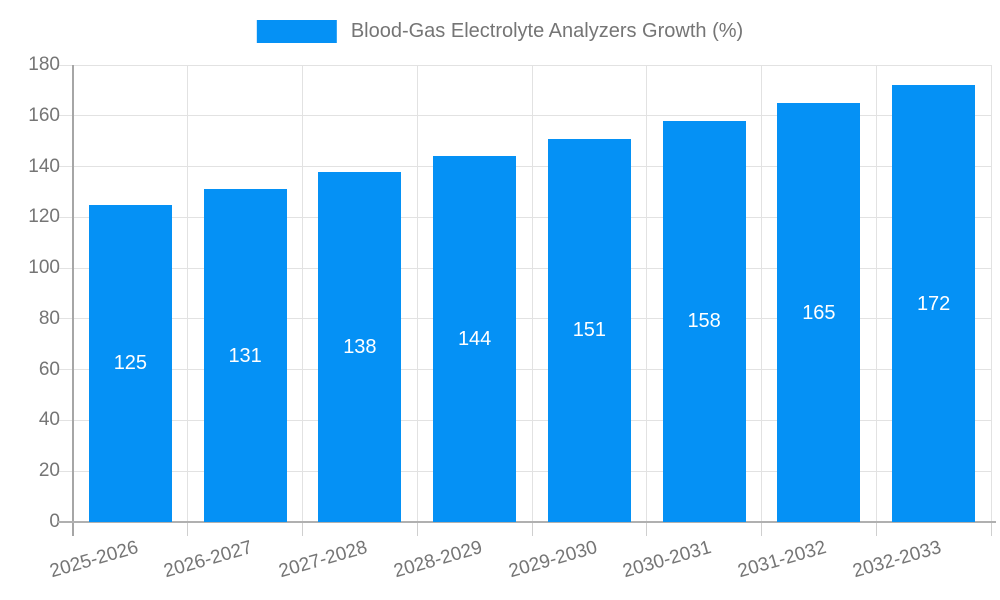 The image size is (1000, 600). Describe the element at coordinates (667, 560) in the screenshot. I see `x-tick-label: 2030-2031` at that location.